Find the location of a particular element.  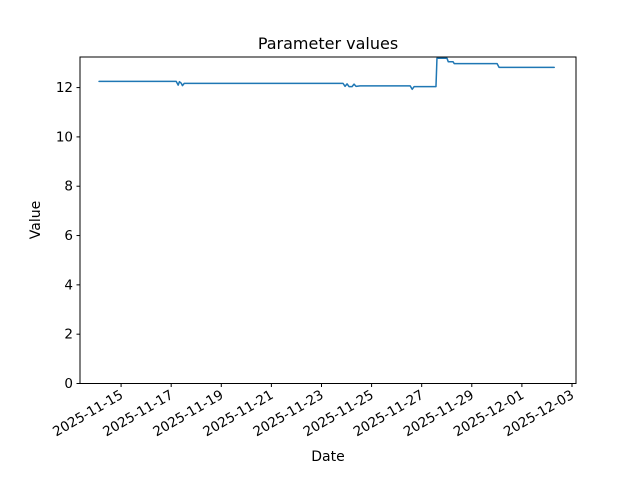

x-axis-label: Date is located at coordinates (327, 457).